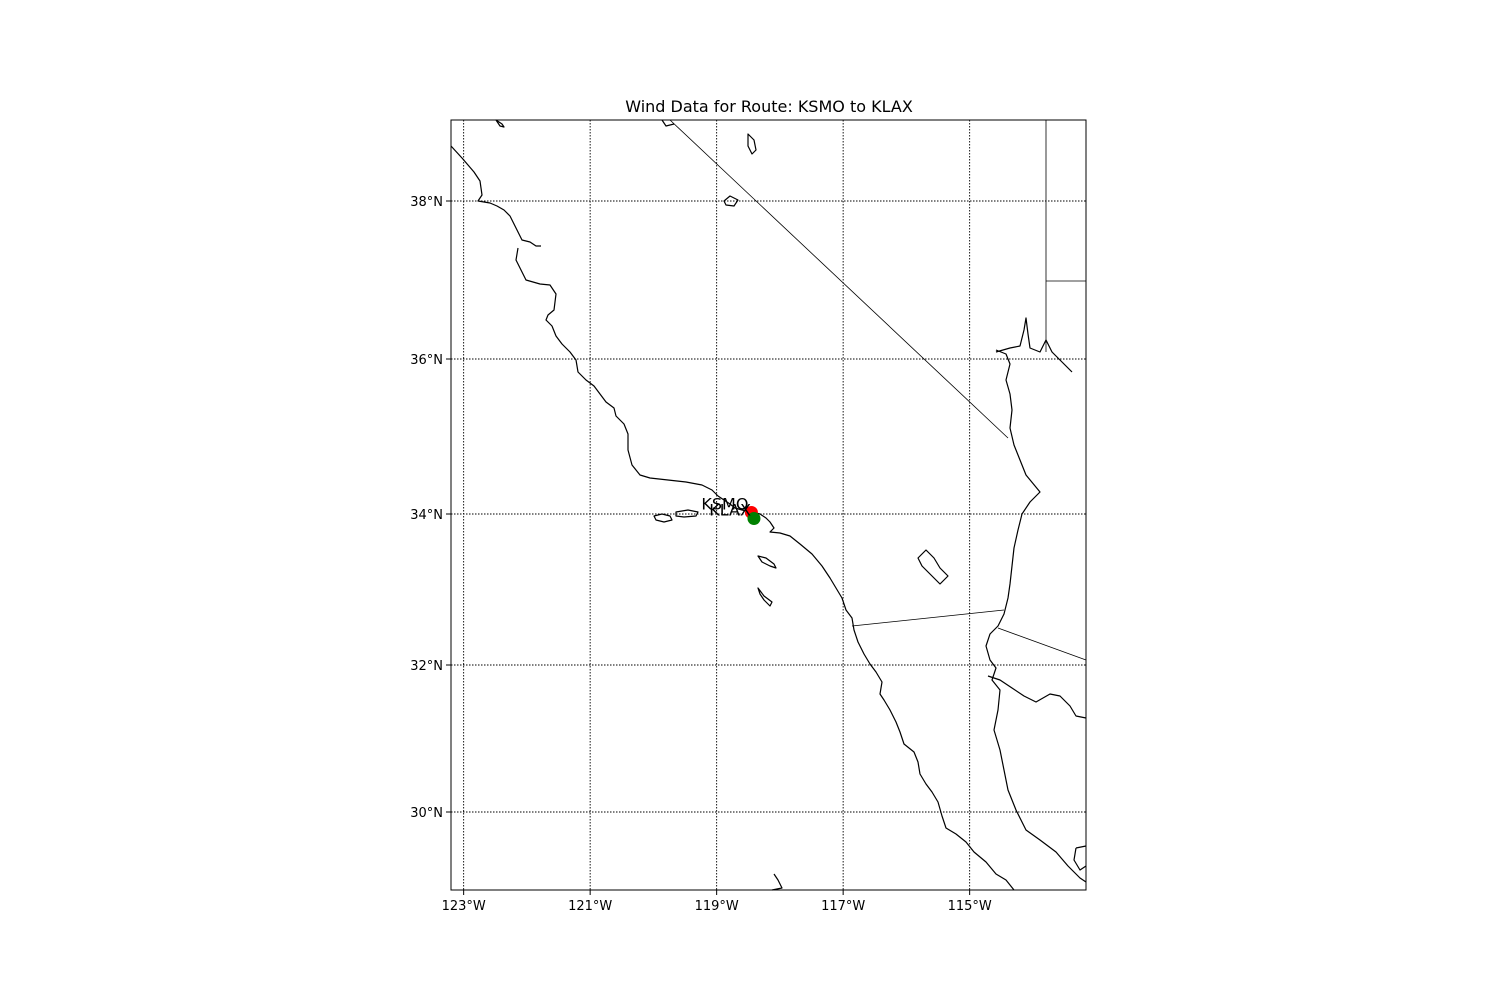  What do you see at coordinates (687, 513) in the screenshot?
I see `santa-rosa-island` at bounding box center [687, 513].